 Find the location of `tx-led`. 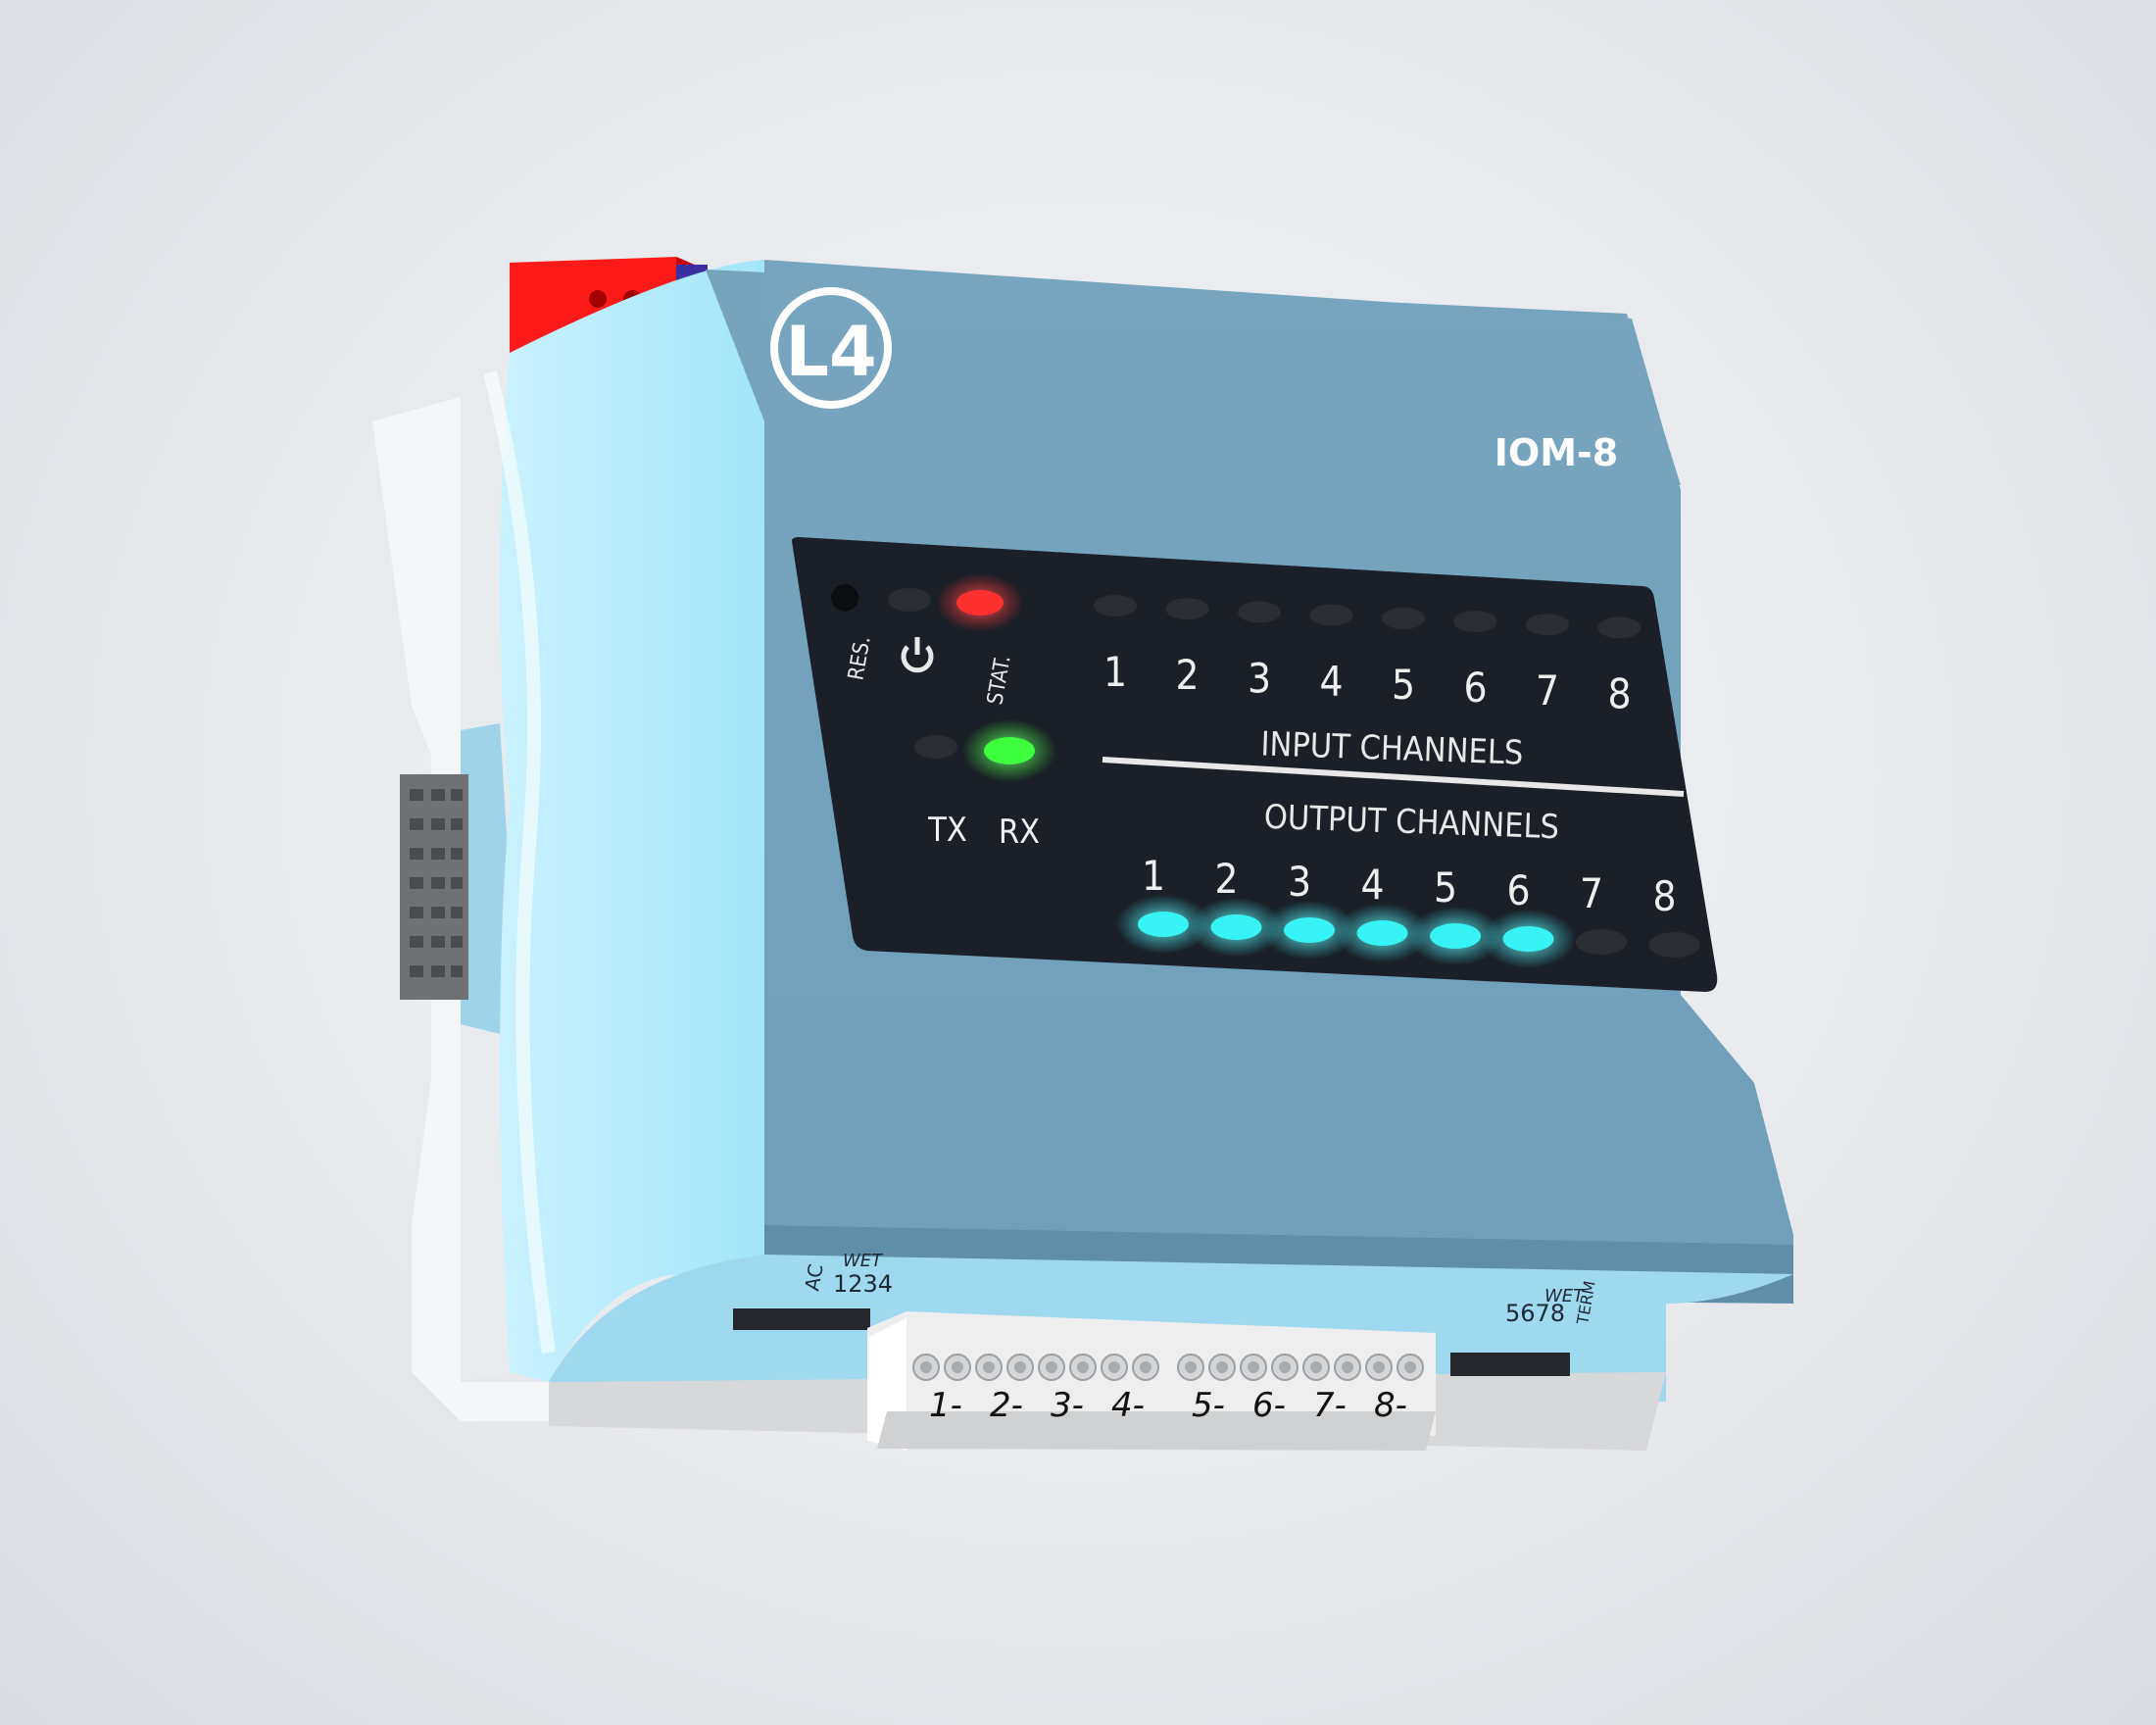

tx-led is located at coordinates (935, 747).